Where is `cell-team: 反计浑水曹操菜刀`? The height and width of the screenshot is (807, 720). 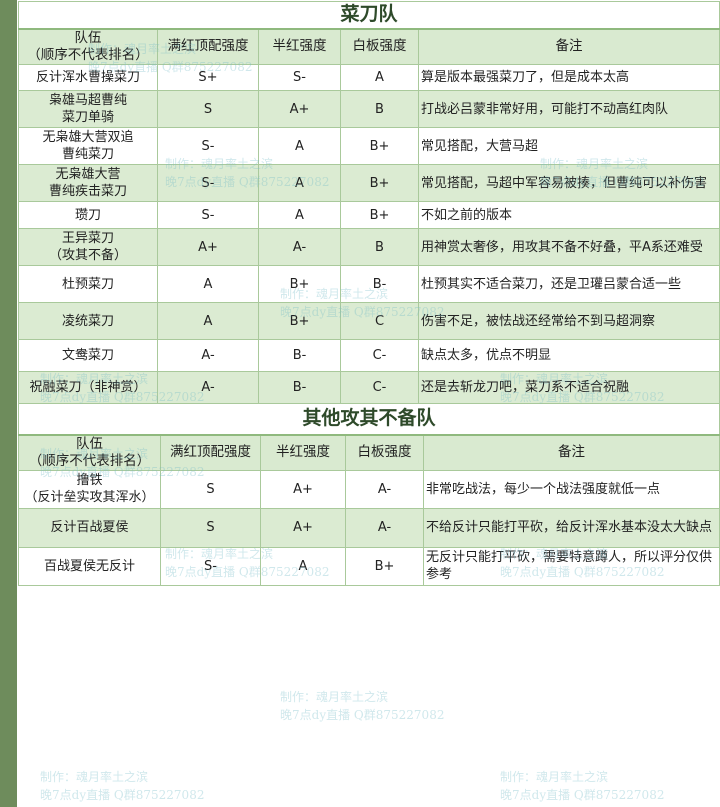
cell-team: 反计浑水曹操菜刀 is located at coordinates (88, 77).